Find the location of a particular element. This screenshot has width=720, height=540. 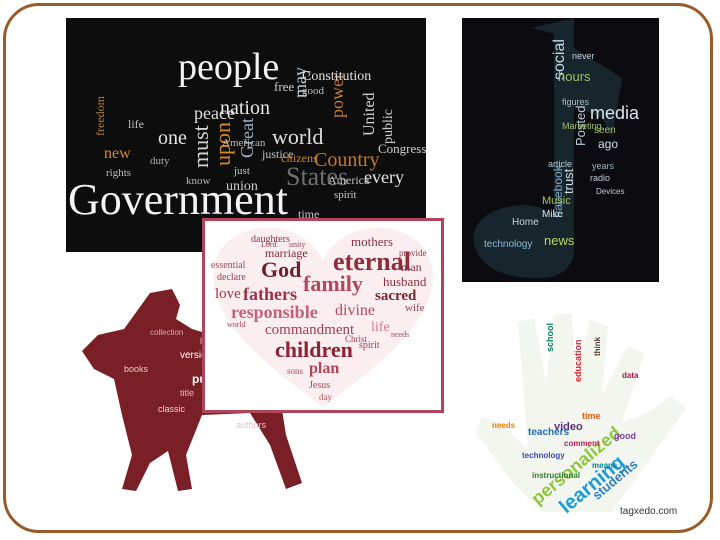

word: classic is located at coordinates (172, 409).